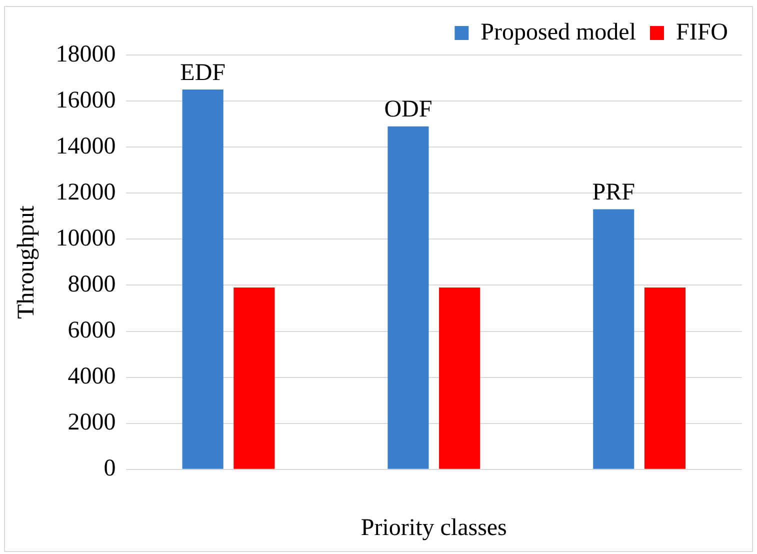 Image resolution: width=757 pixels, height=554 pixels. What do you see at coordinates (86, 54) in the screenshot?
I see `y-tick-label: 18000` at bounding box center [86, 54].